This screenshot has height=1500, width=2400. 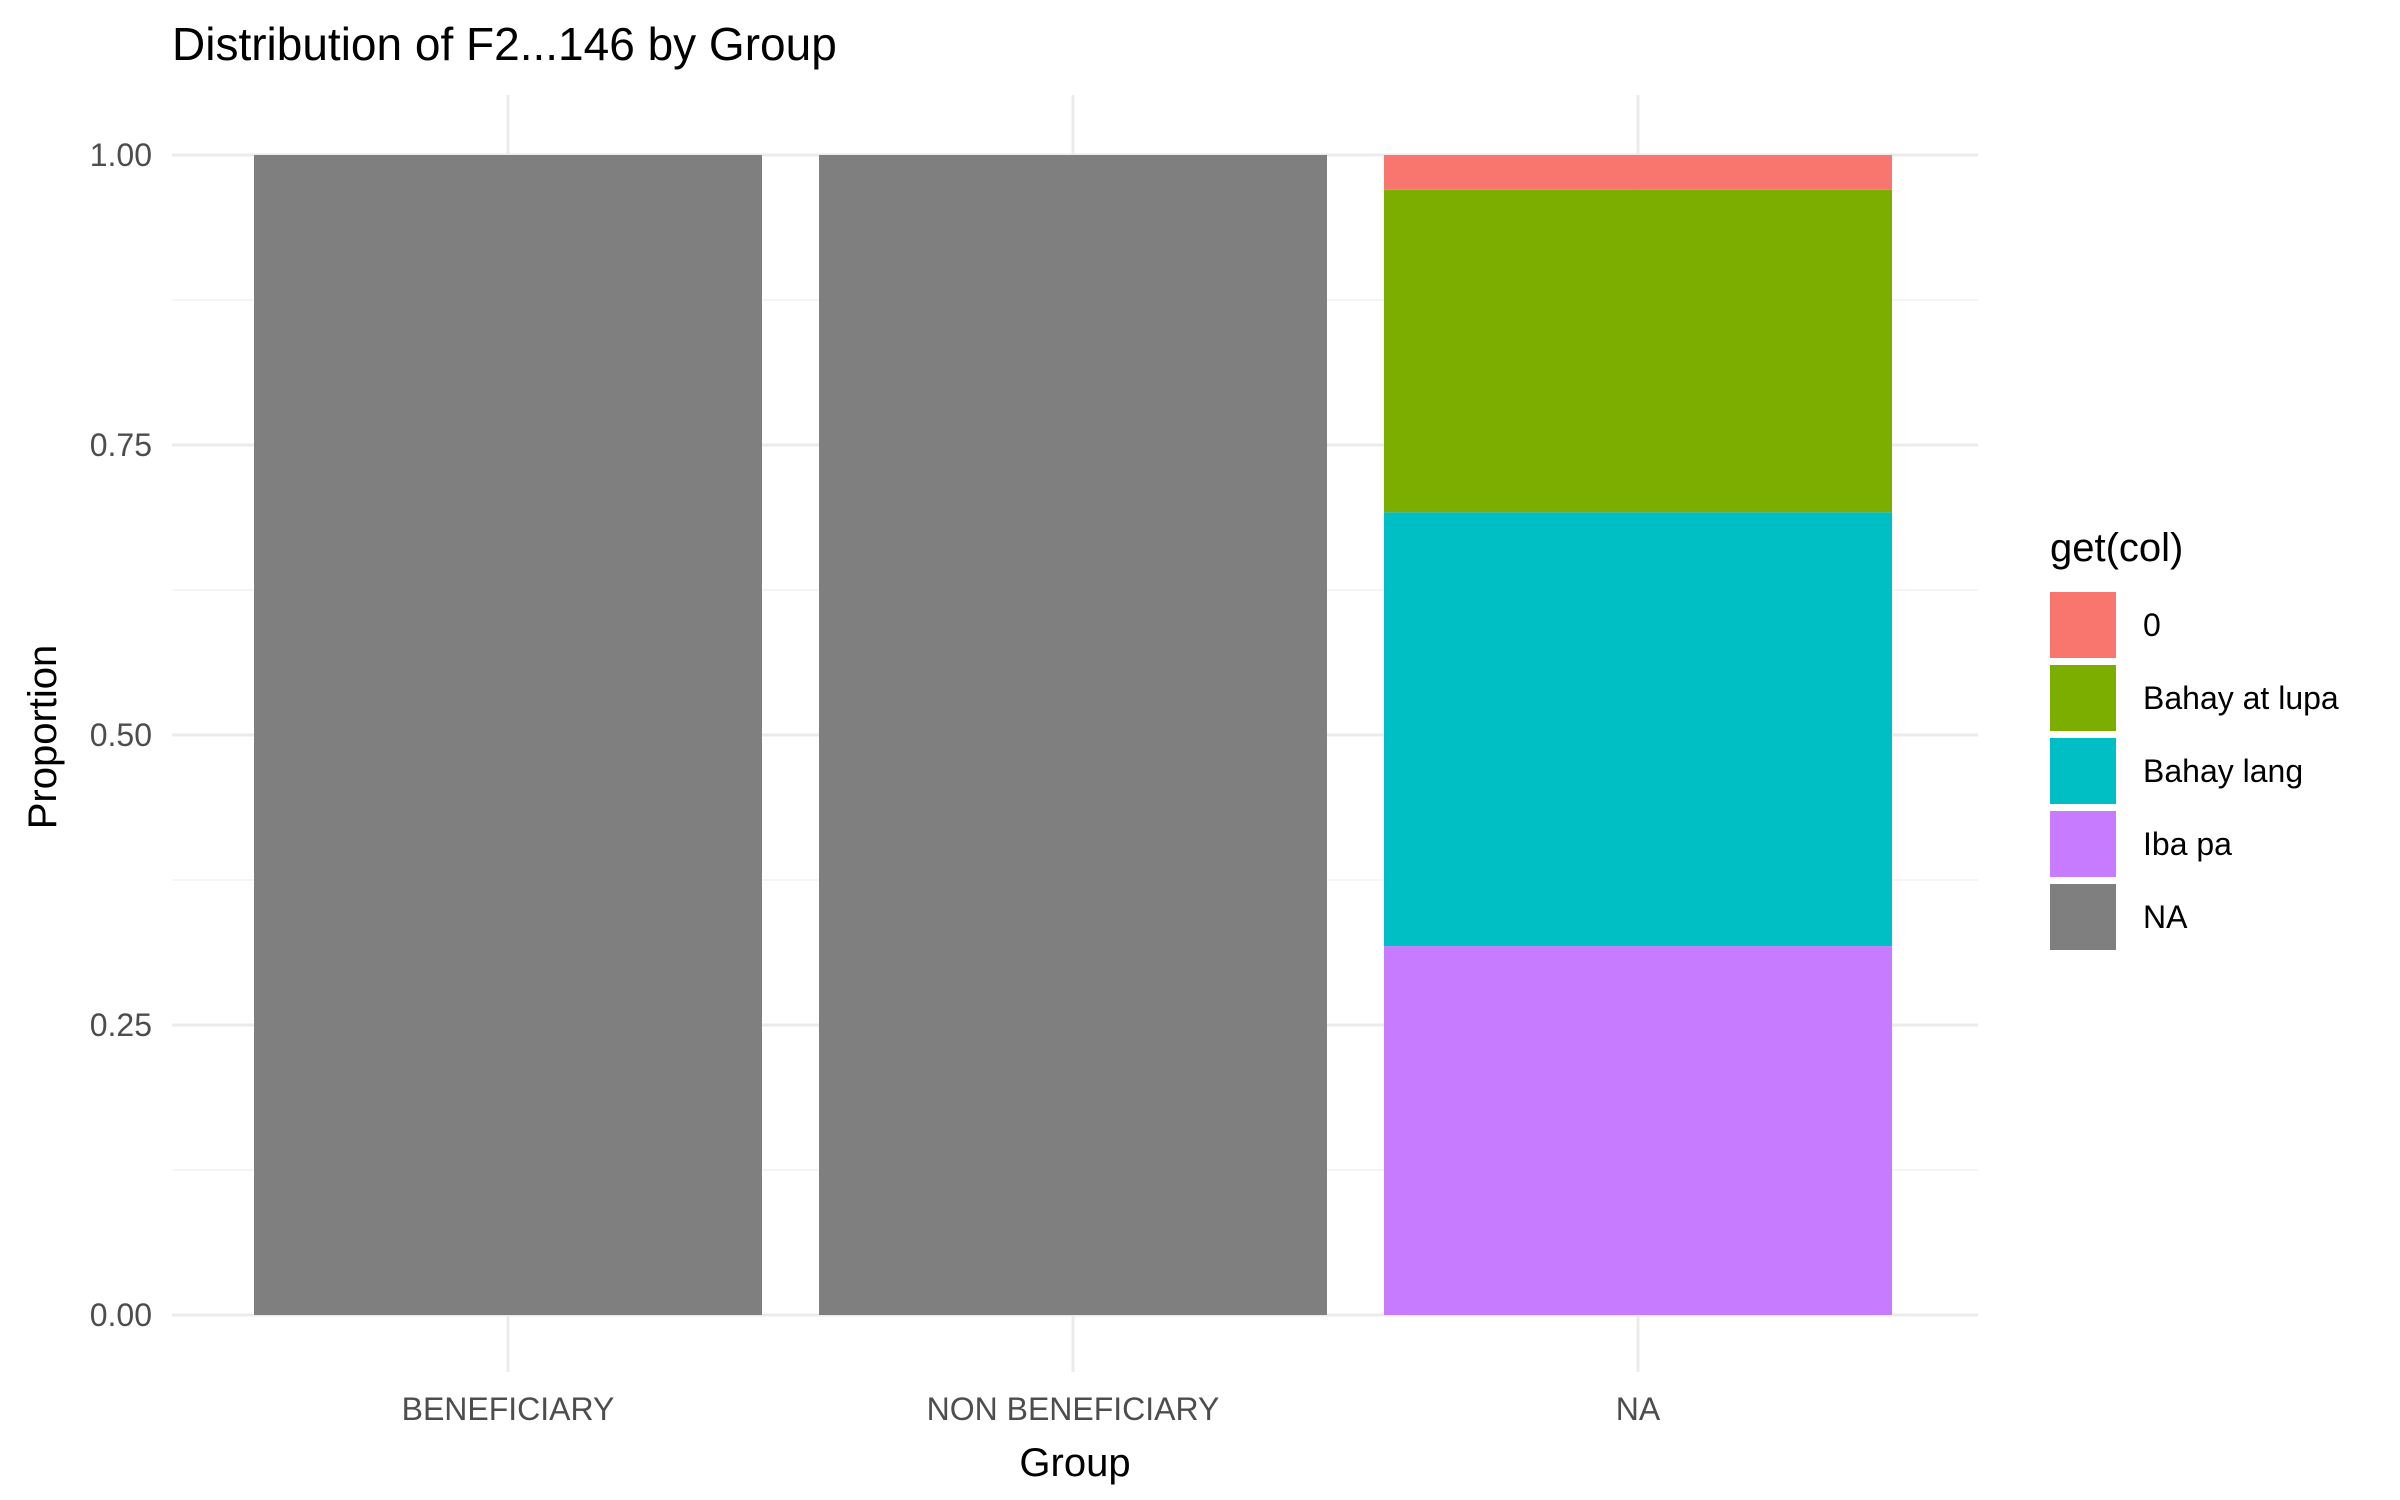 I want to click on legend-title: get(col), so click(x=2116, y=548).